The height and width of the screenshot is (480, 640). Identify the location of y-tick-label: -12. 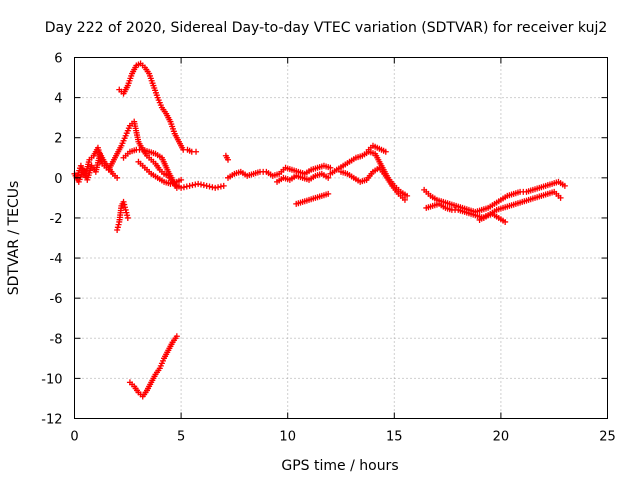
(51, 420).